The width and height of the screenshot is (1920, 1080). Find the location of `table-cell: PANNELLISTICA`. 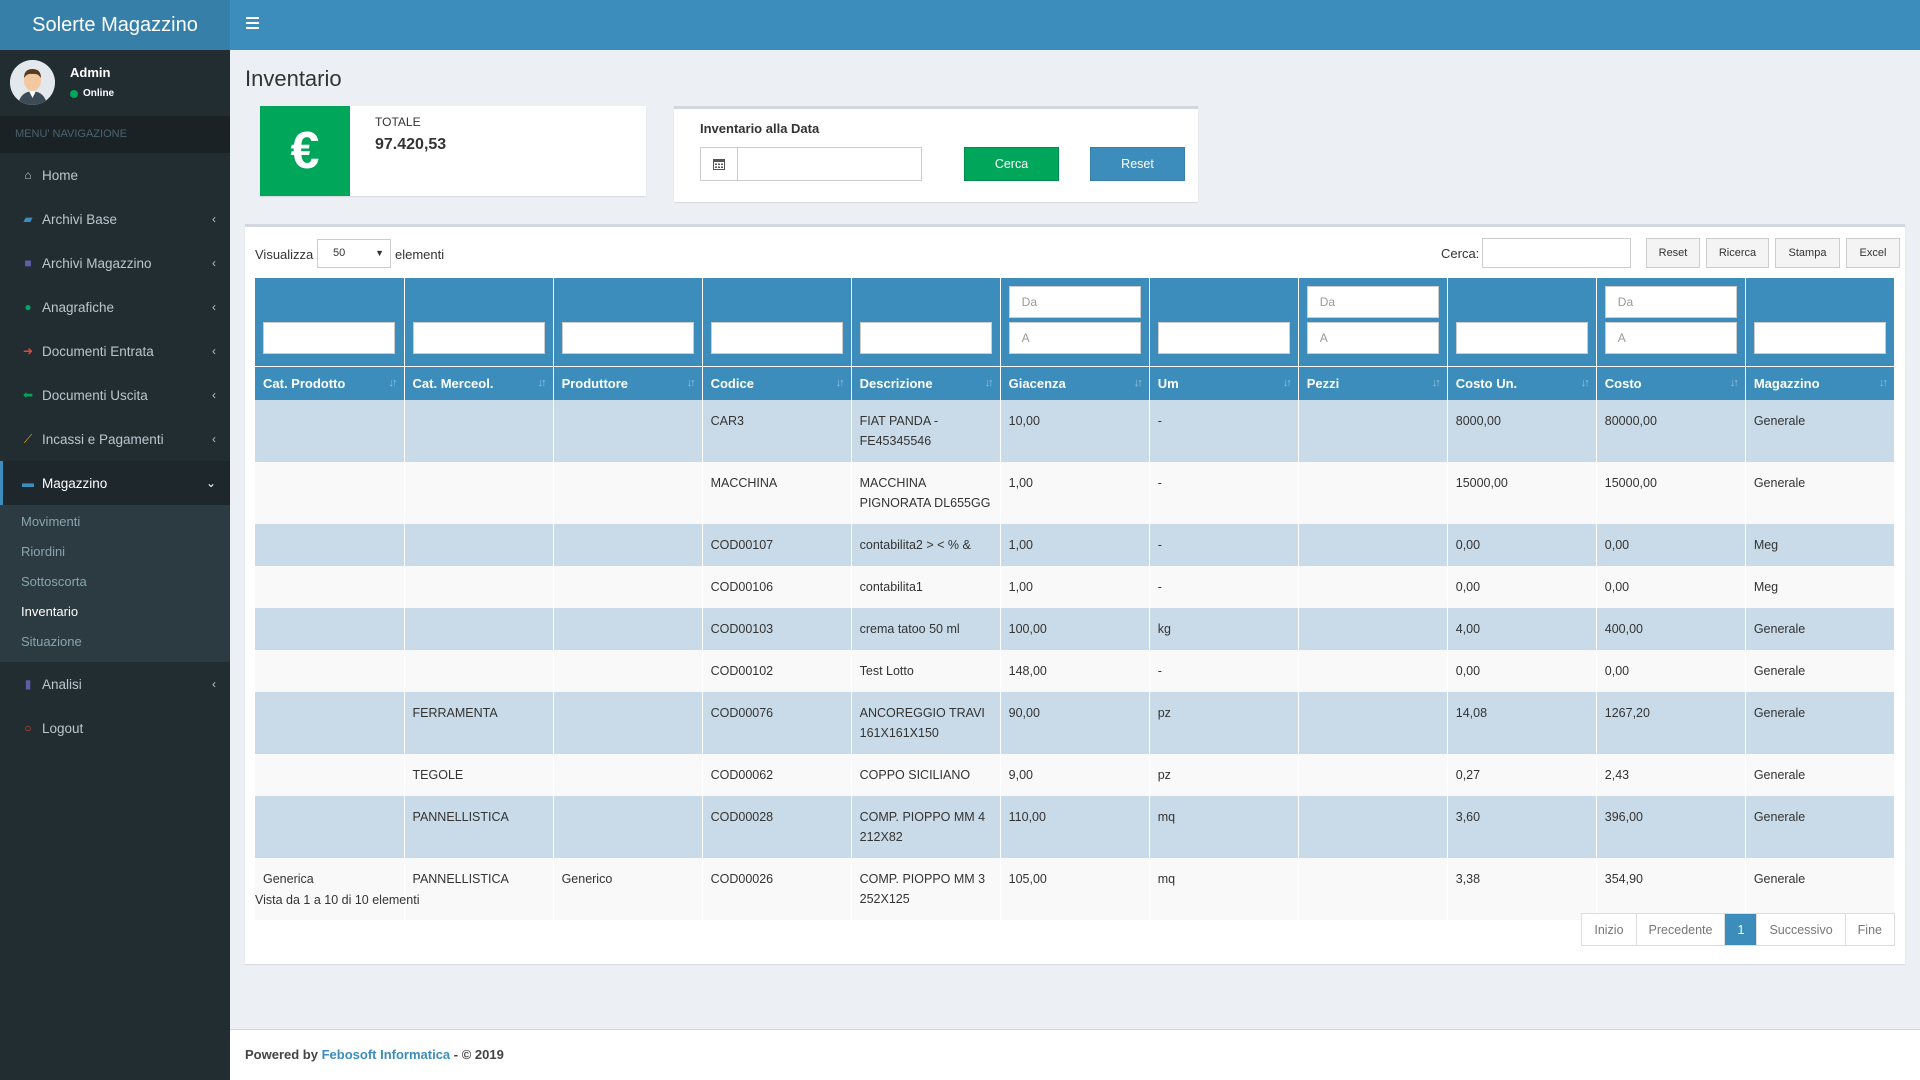

table-cell: PANNELLISTICA is located at coordinates (479, 827).